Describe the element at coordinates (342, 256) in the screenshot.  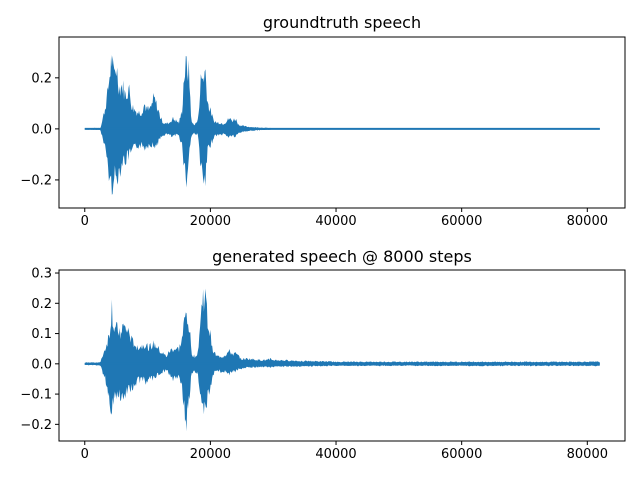
I see `chart-title: generated speech @ 8000 steps` at that location.